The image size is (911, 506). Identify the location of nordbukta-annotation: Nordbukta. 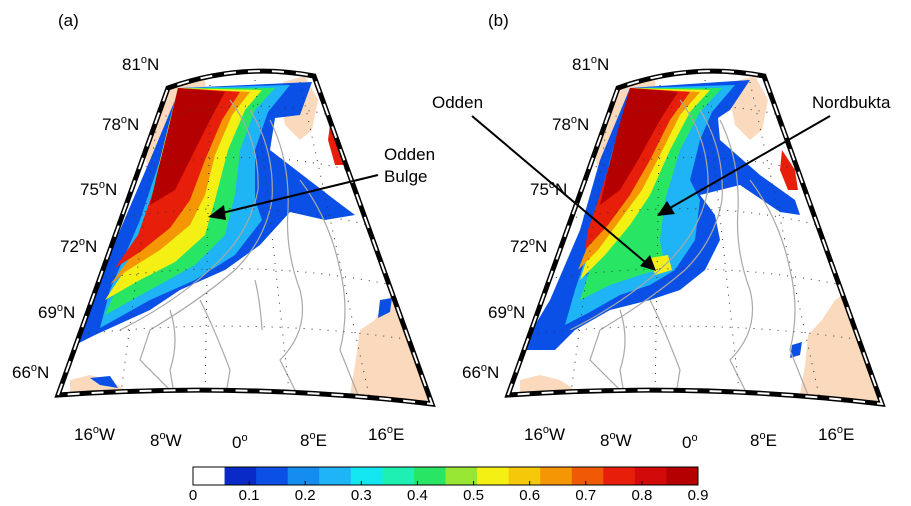
(774, 154).